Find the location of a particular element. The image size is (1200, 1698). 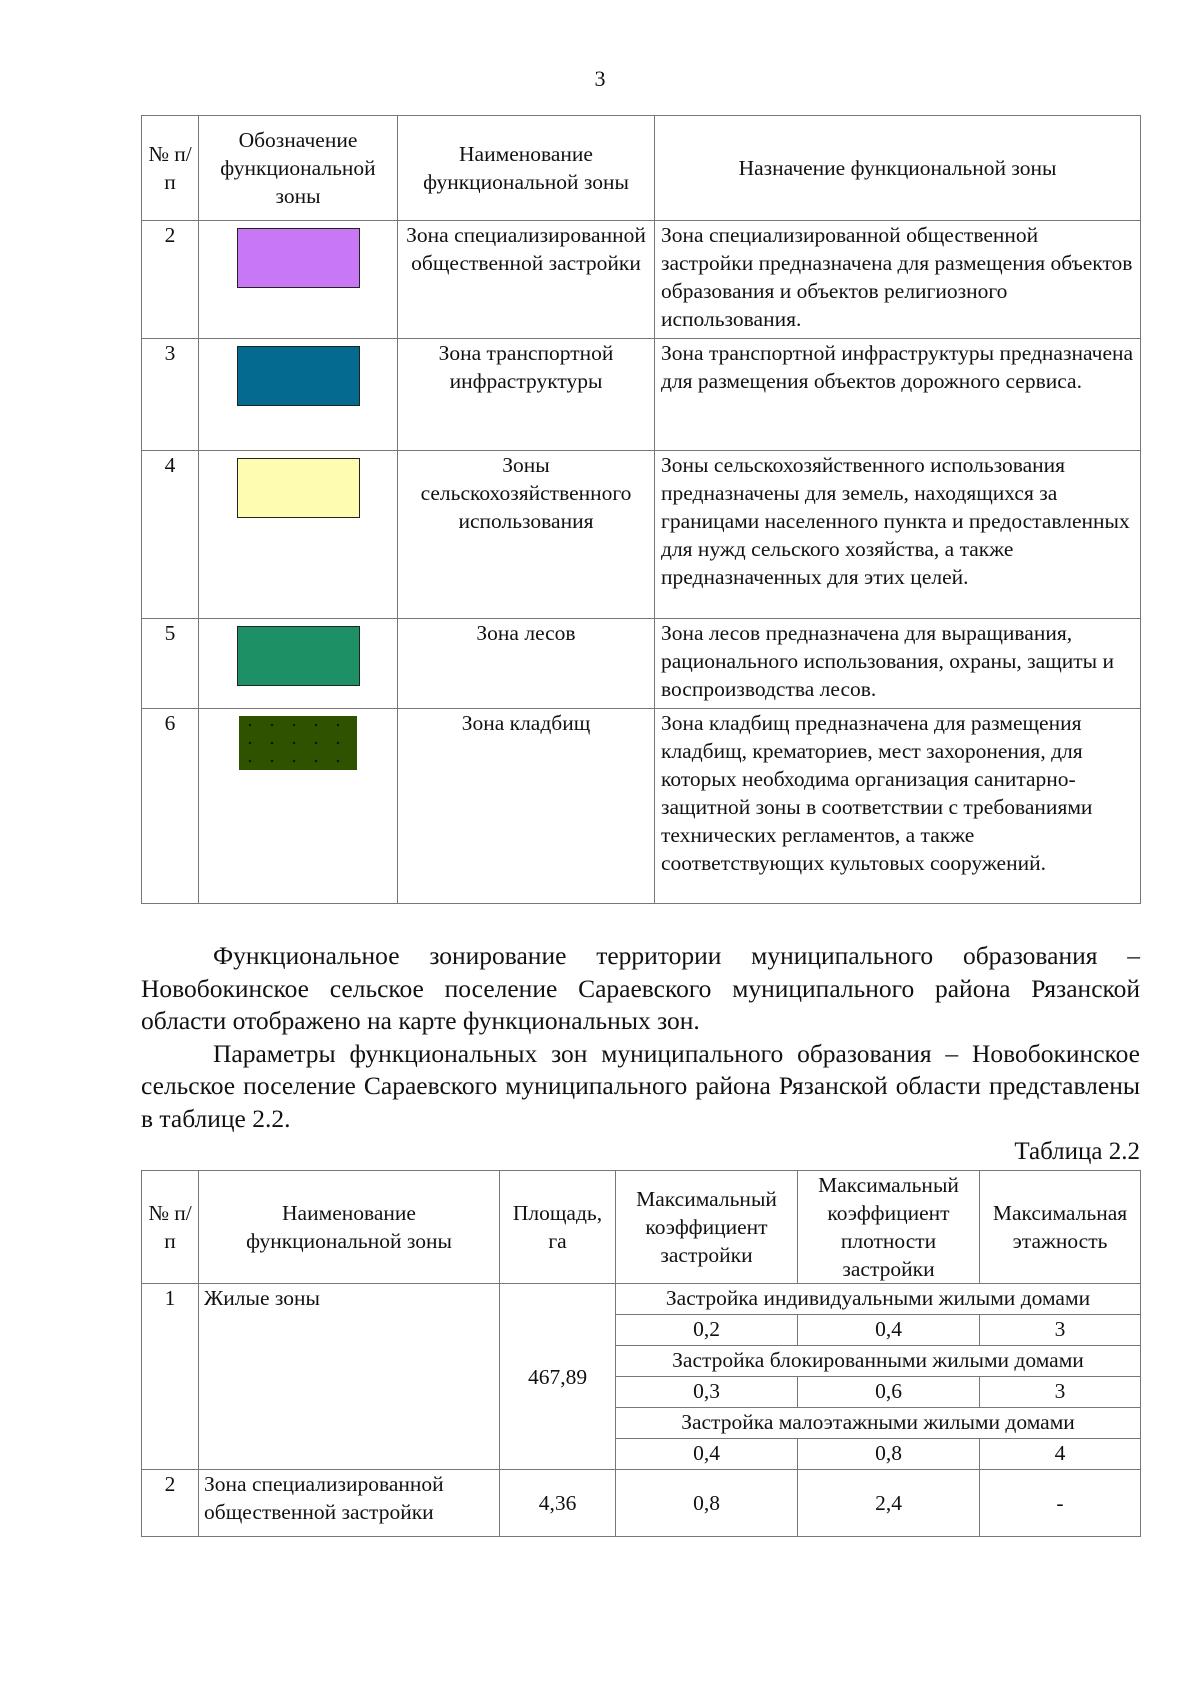

density-coef: 2,4 is located at coordinates (888, 1503).